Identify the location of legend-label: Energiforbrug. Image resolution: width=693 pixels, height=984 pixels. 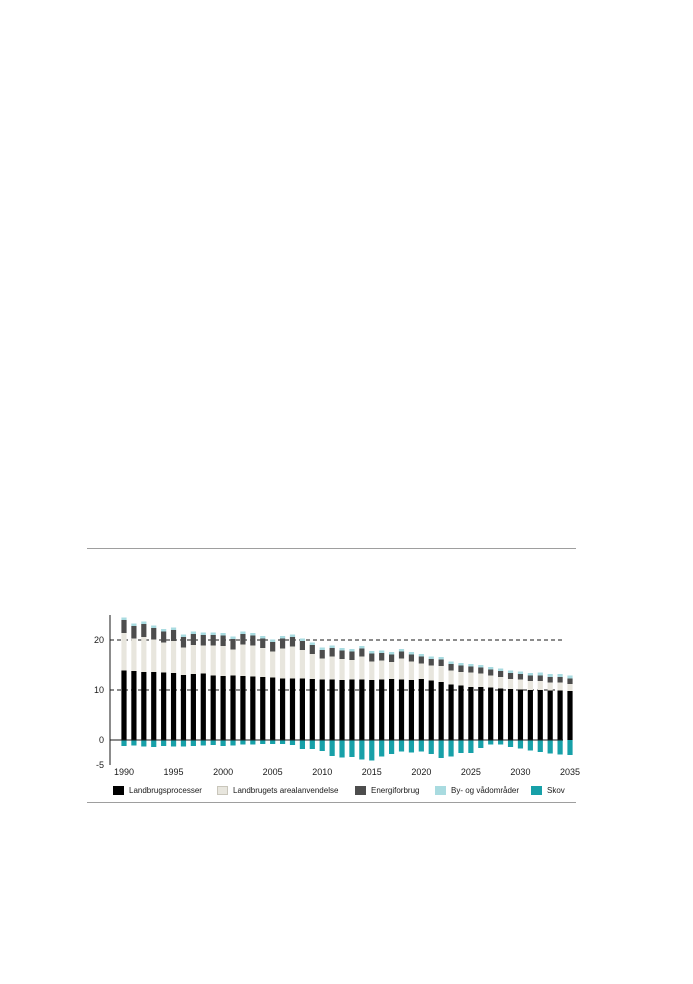
(395, 790).